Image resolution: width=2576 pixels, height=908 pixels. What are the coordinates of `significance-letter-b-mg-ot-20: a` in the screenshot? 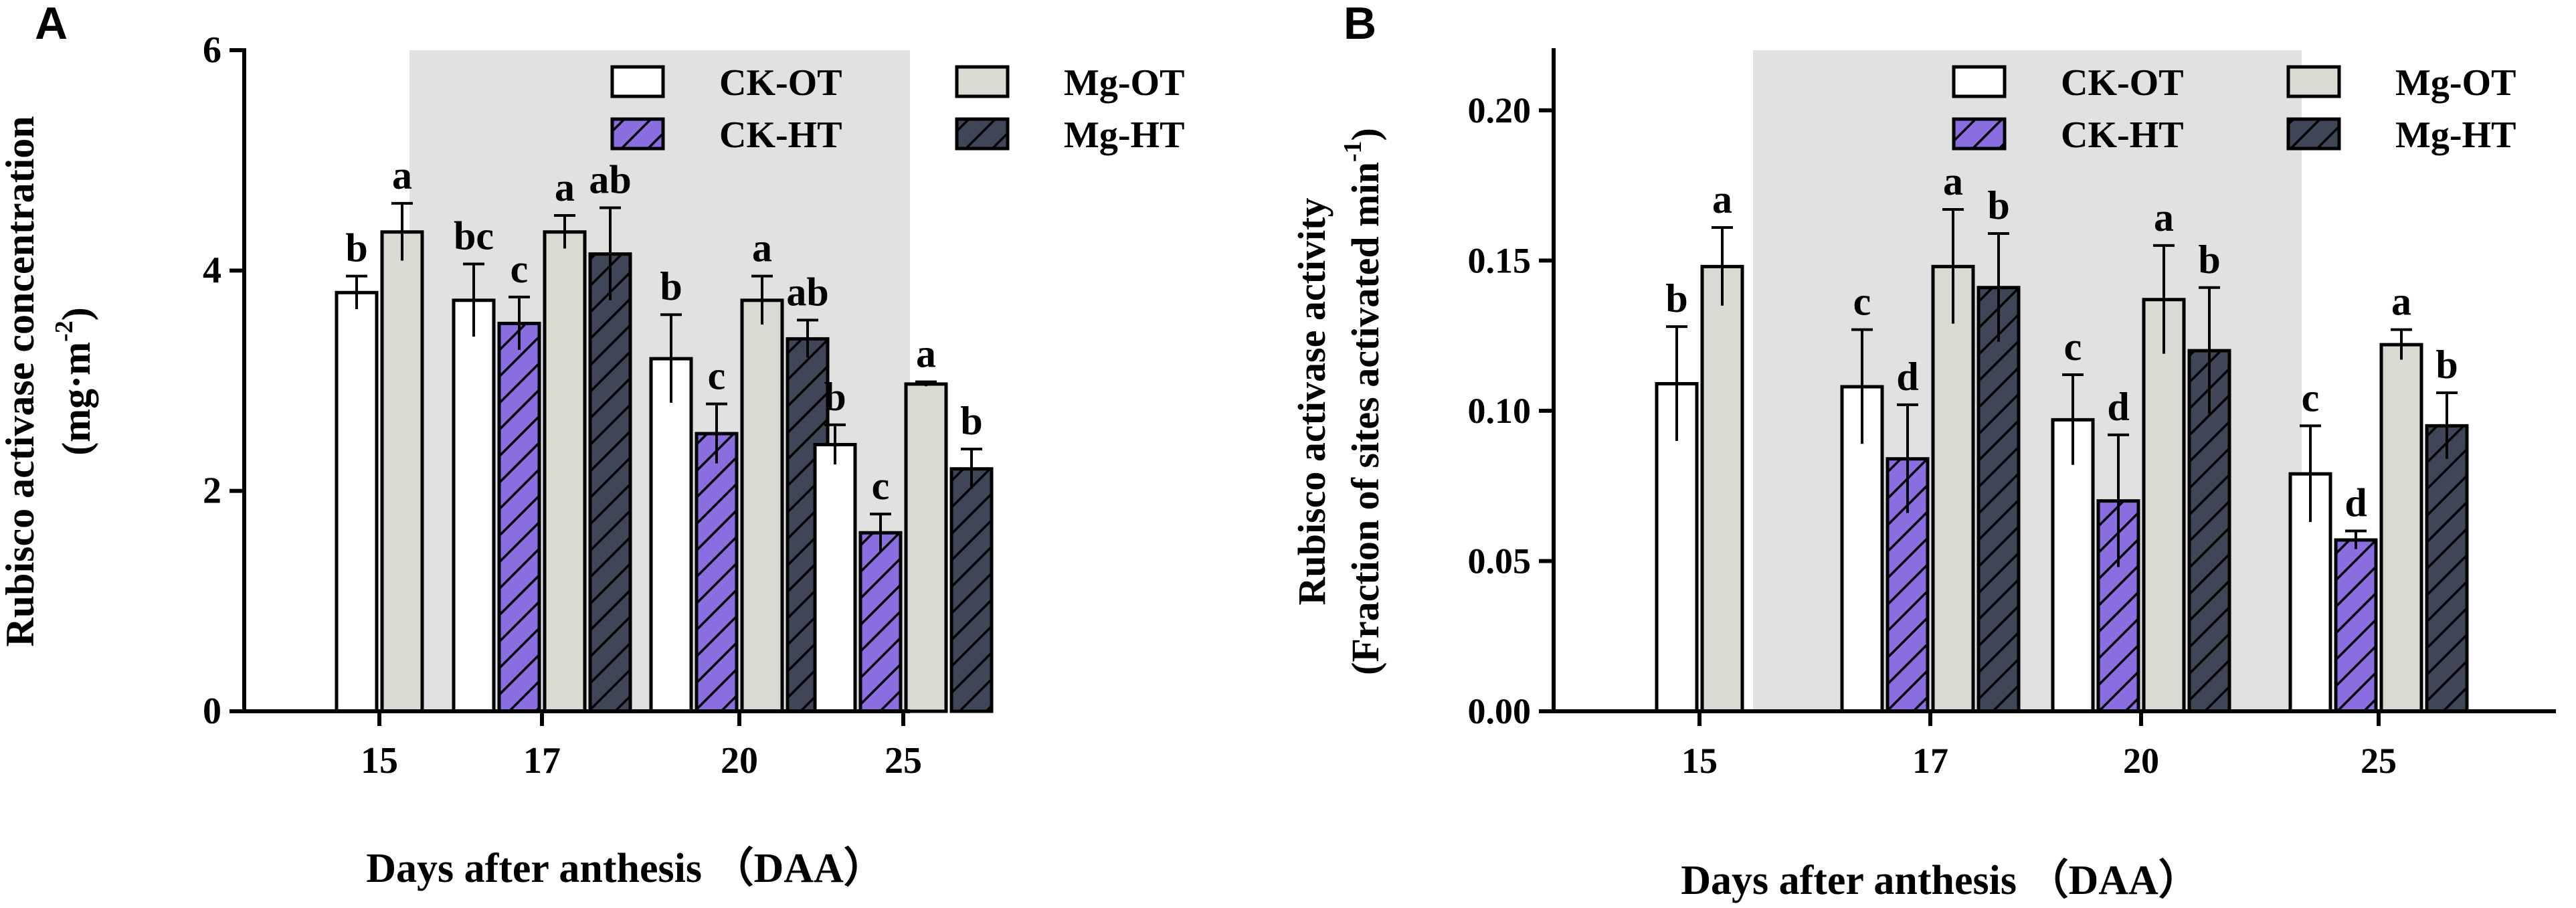 It's located at (2164, 217).